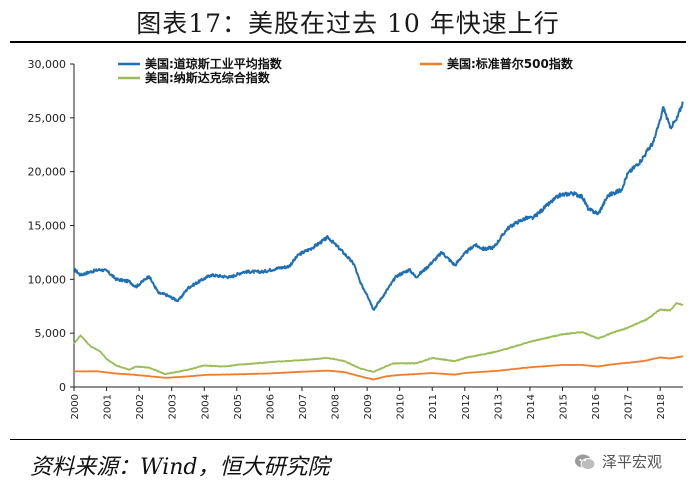  Describe the element at coordinates (596, 406) in the screenshot. I see `x-tick-label: 2016` at that location.